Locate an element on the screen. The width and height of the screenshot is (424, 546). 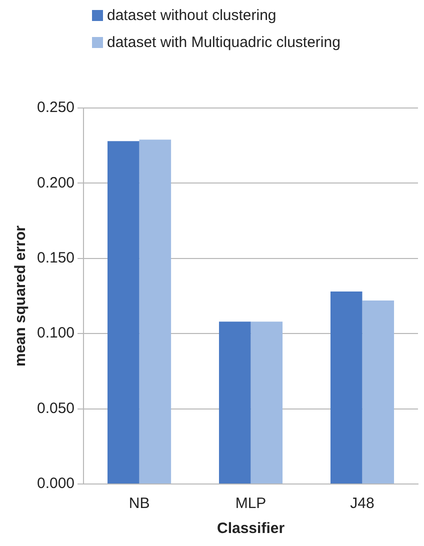
x-tick-label: NB is located at coordinates (139, 503).